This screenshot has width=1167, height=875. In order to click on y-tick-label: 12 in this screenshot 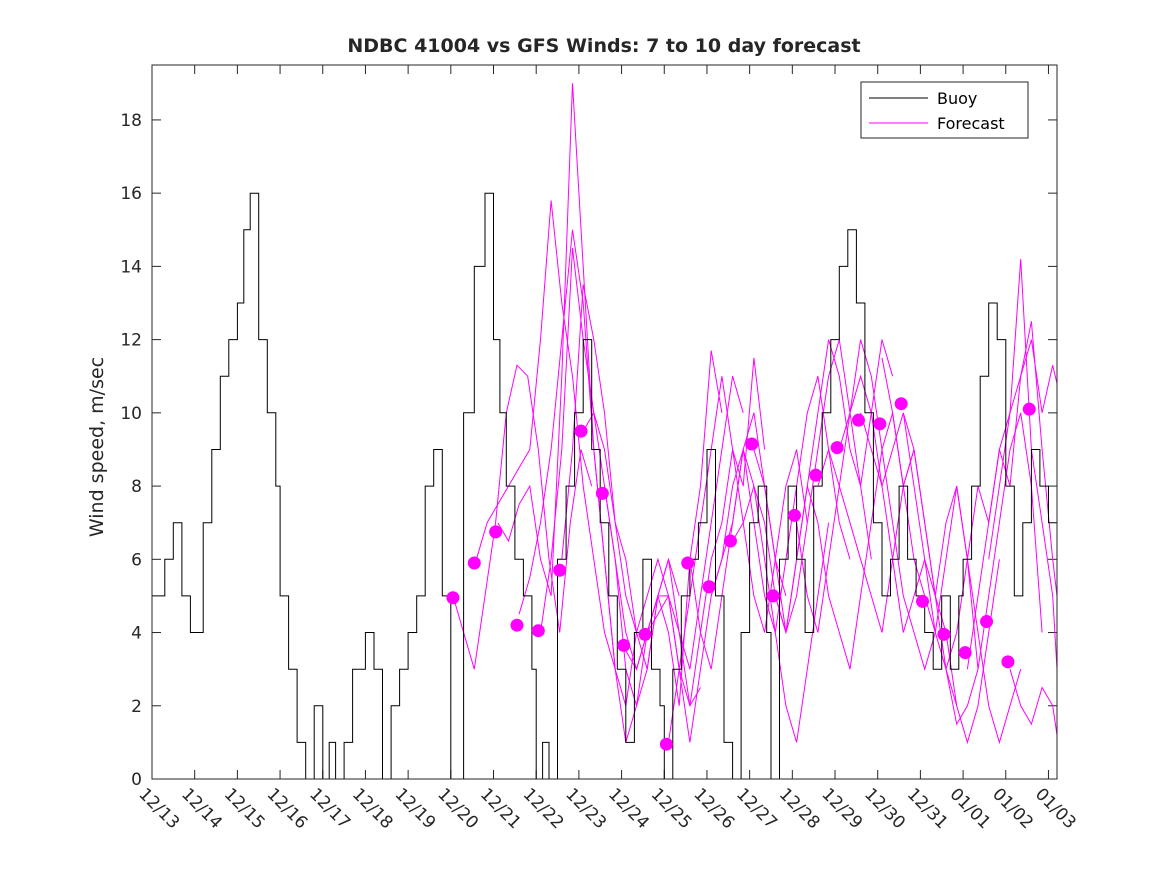, I will do `click(131, 341)`.